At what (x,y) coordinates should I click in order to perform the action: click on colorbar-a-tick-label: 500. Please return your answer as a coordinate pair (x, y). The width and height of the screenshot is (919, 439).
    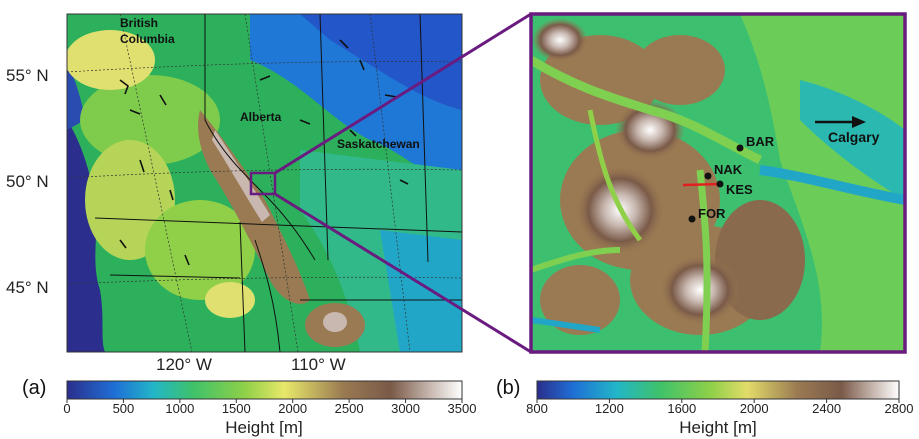
    Looking at the image, I should click on (123, 408).